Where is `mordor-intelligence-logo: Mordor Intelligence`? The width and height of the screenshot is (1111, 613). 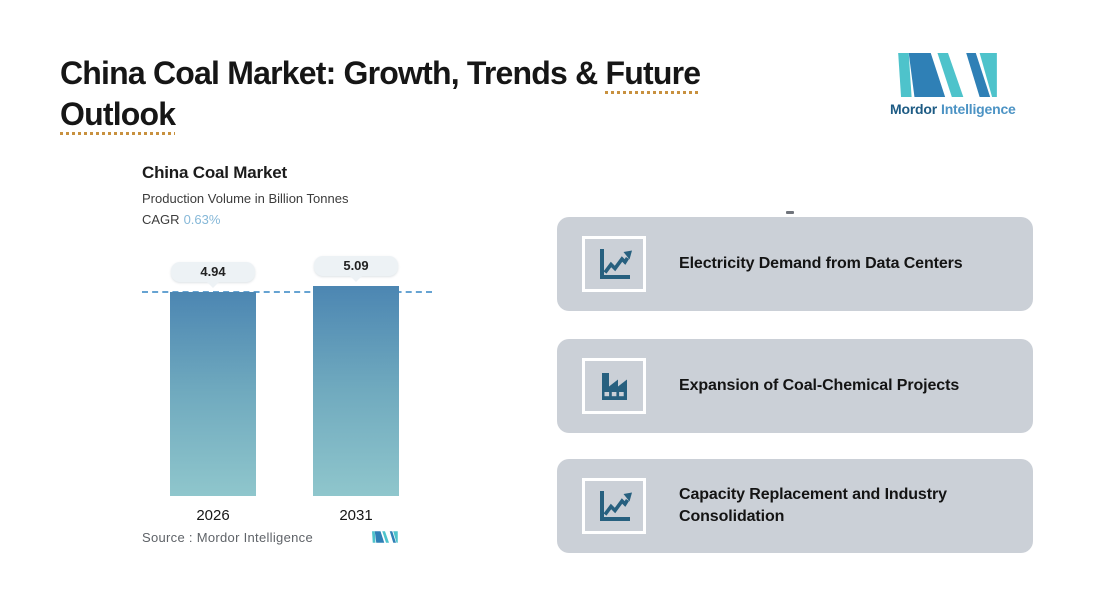
mordor-intelligence-logo: Mordor Intelligence is located at coordinates (953, 84).